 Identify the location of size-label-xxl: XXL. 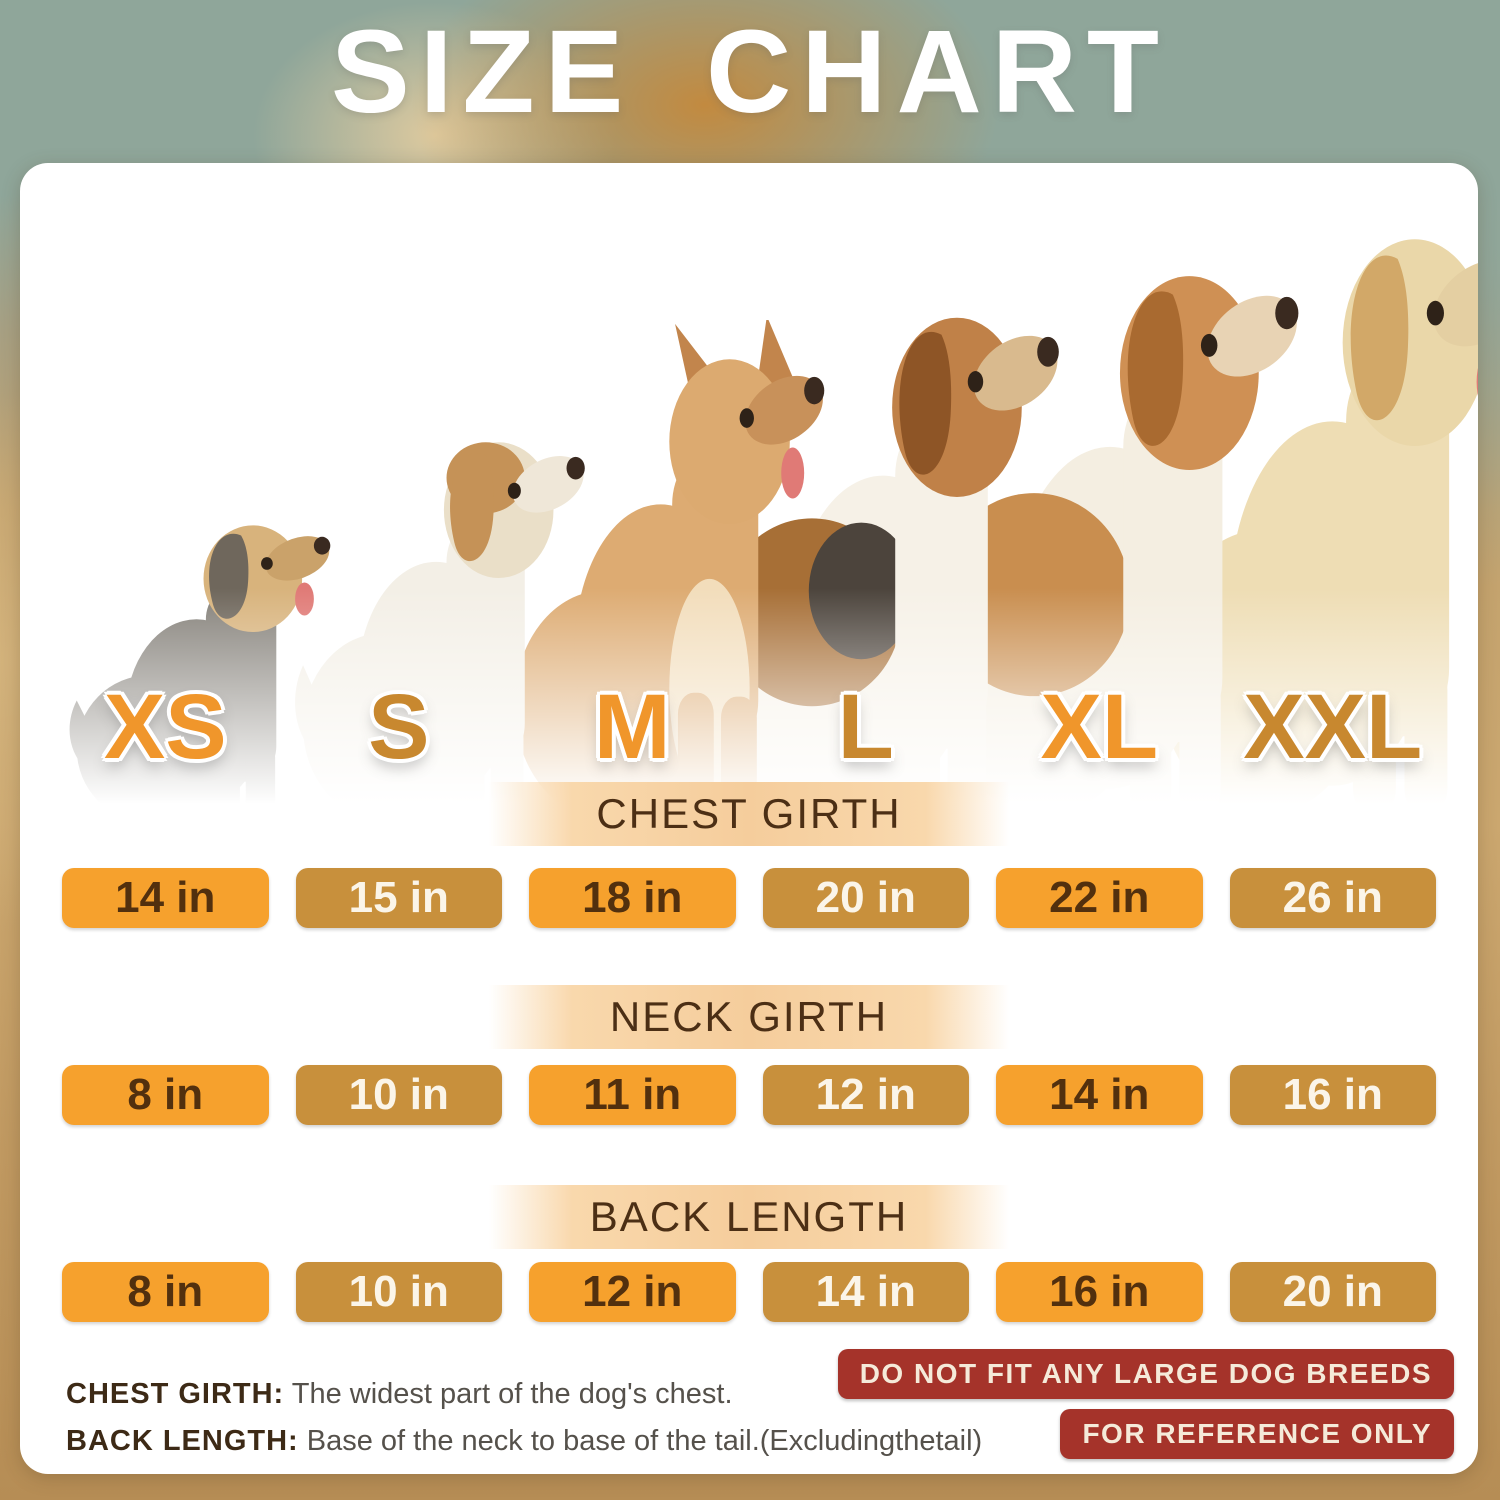
(1333, 727).